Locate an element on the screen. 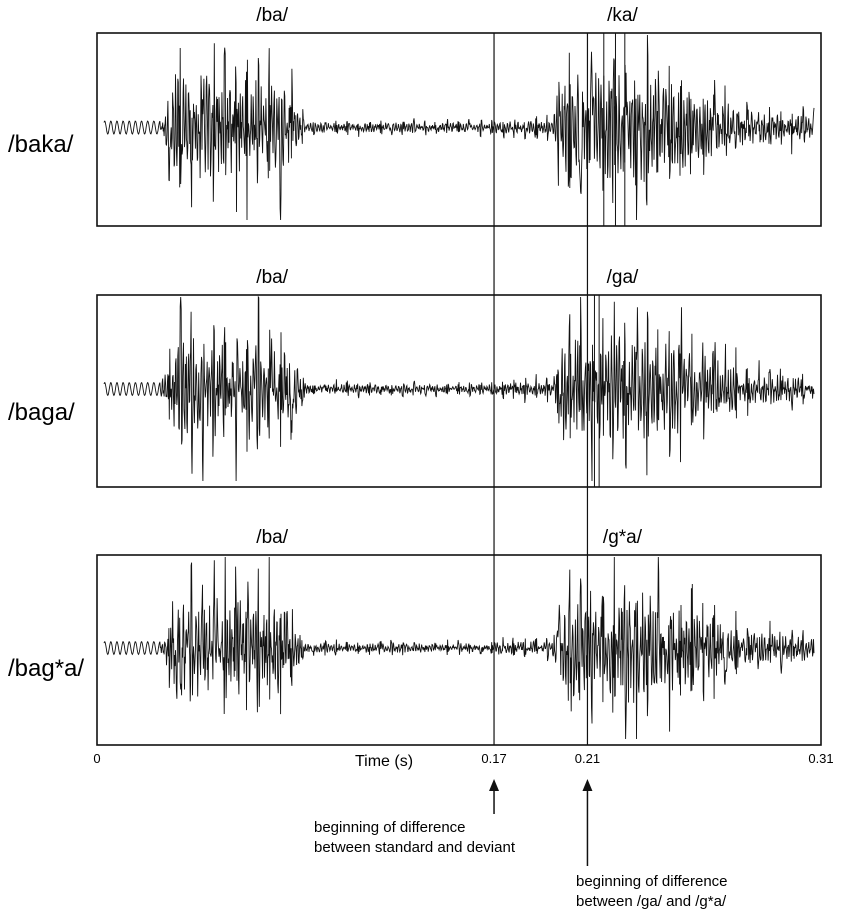  word-label: /baga/ is located at coordinates (41, 412).